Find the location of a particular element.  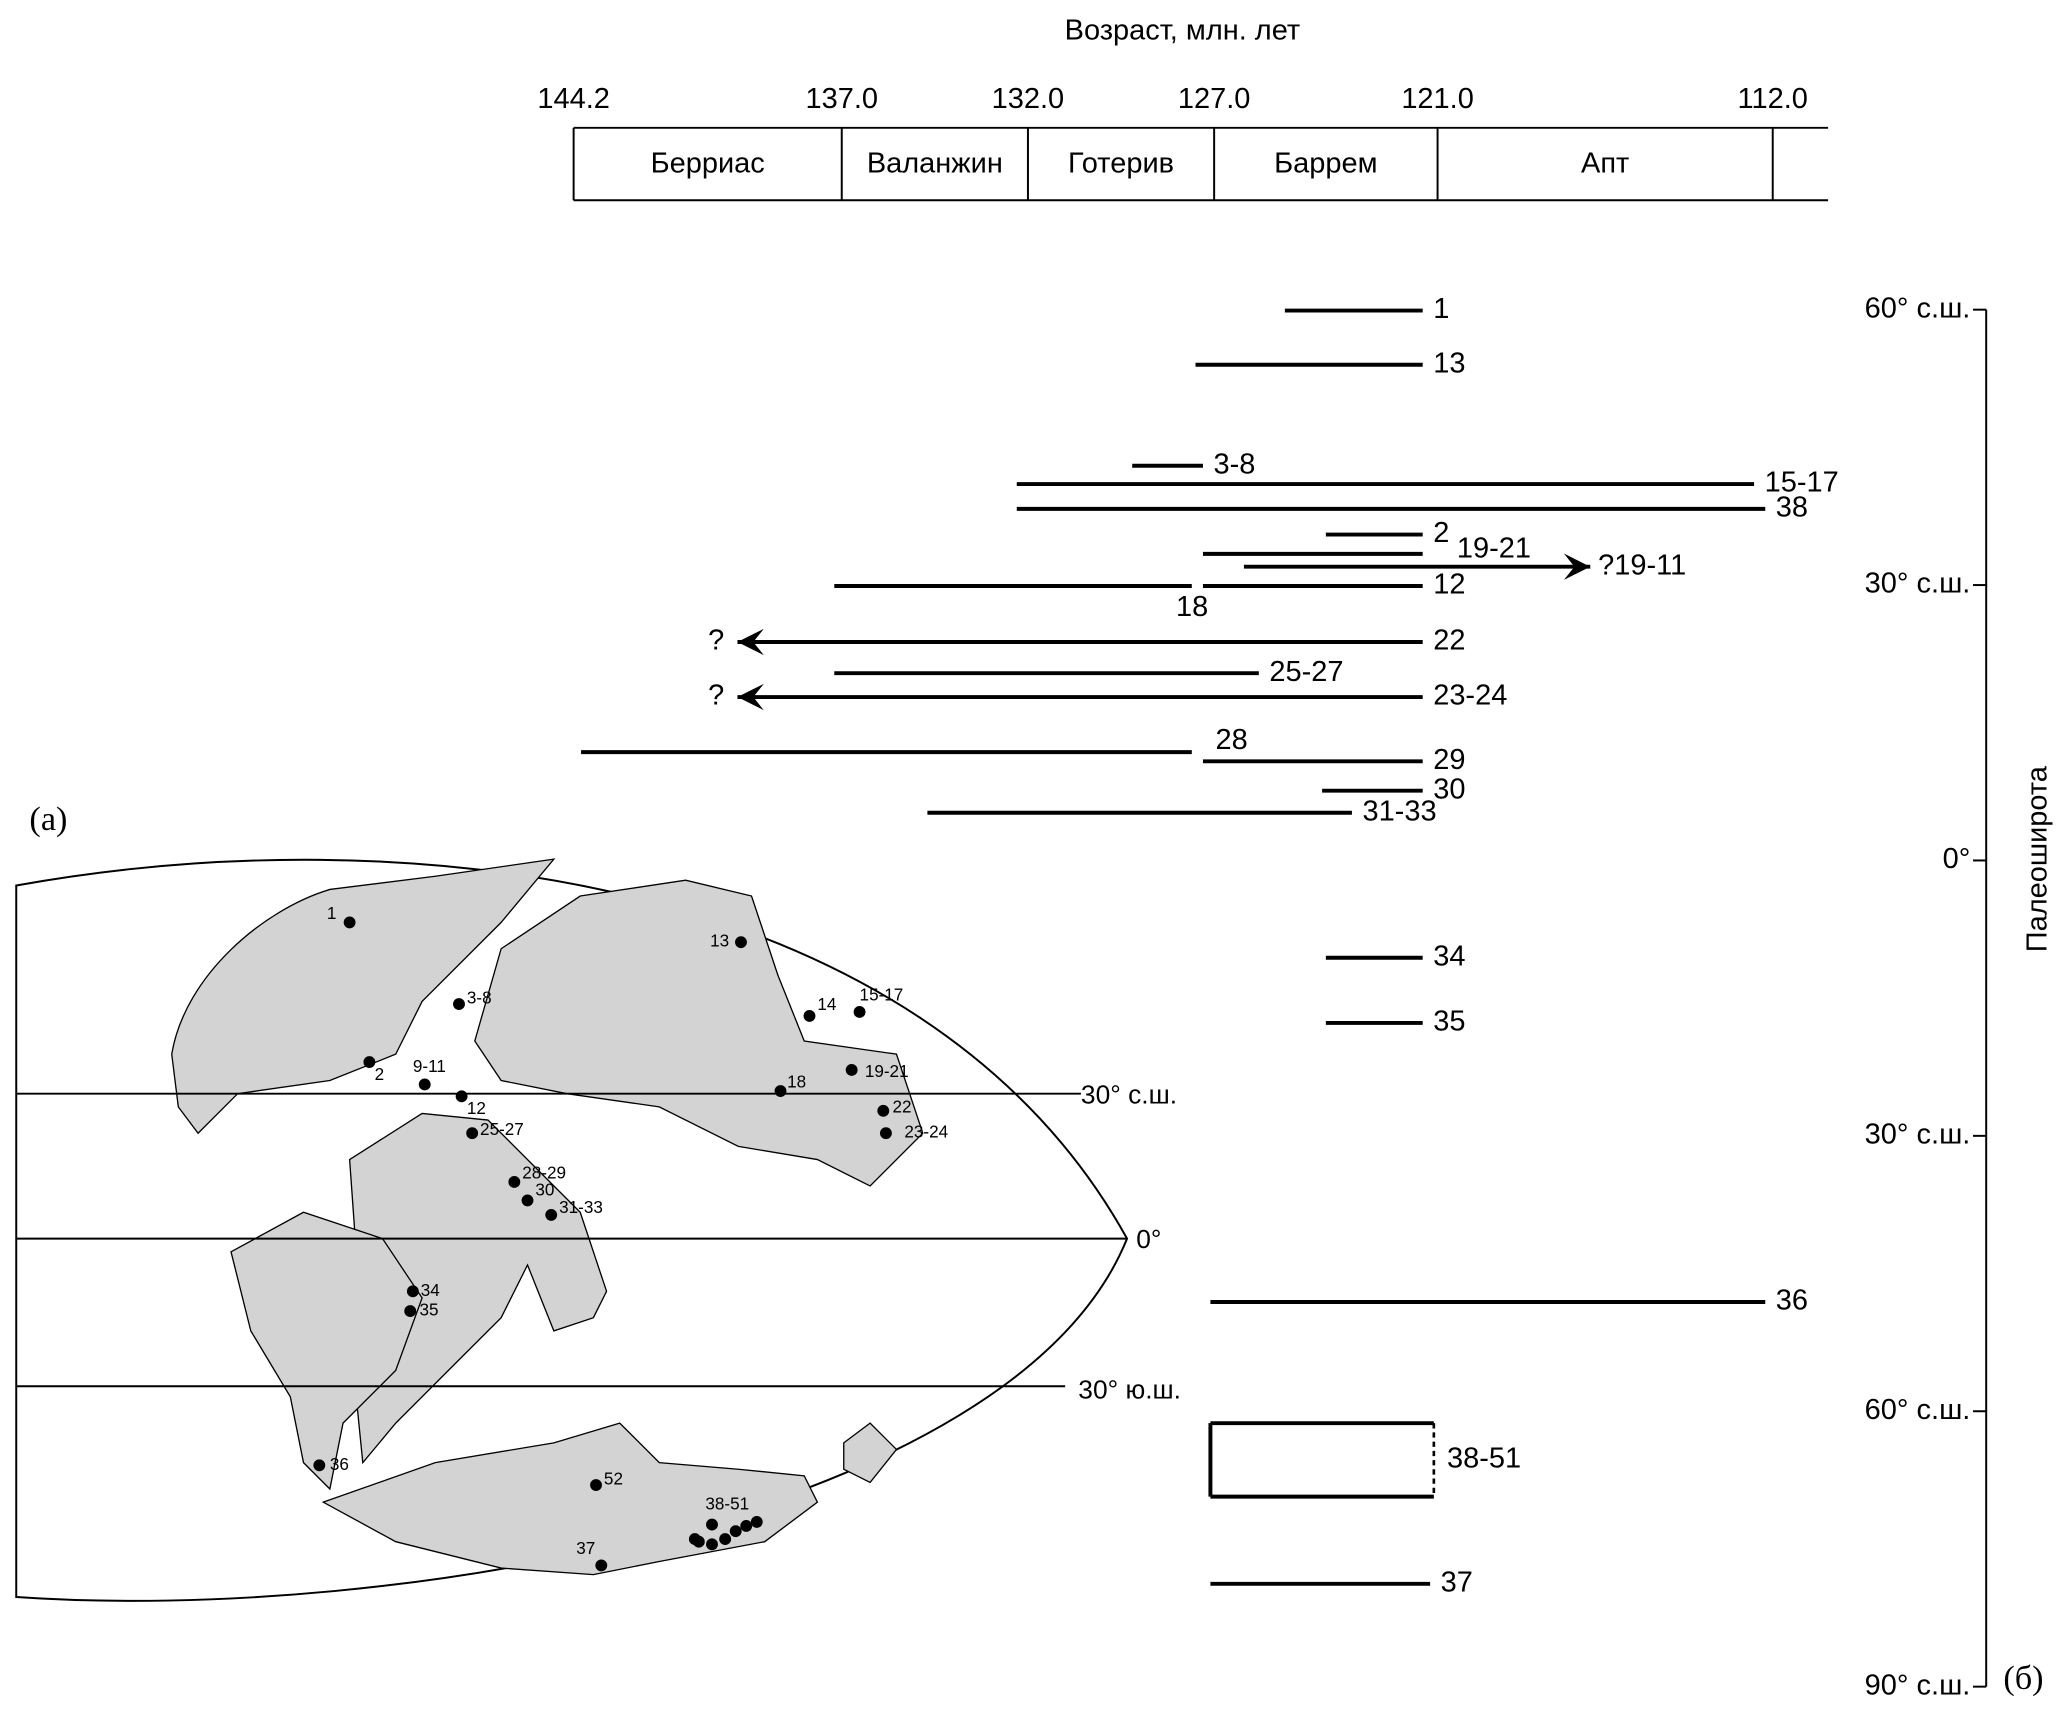

range-label: 22 is located at coordinates (1449, 641).